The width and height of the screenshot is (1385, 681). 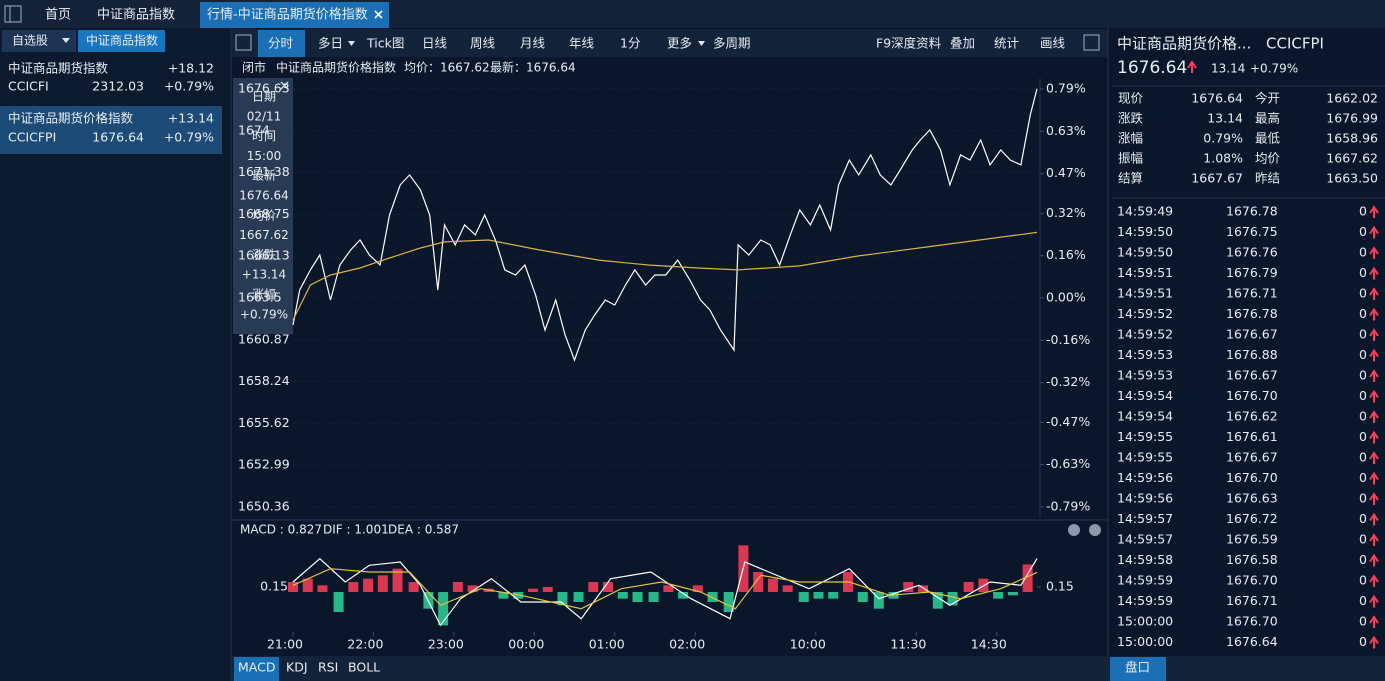 I want to click on item-code: CCICFI, so click(x=28, y=86).